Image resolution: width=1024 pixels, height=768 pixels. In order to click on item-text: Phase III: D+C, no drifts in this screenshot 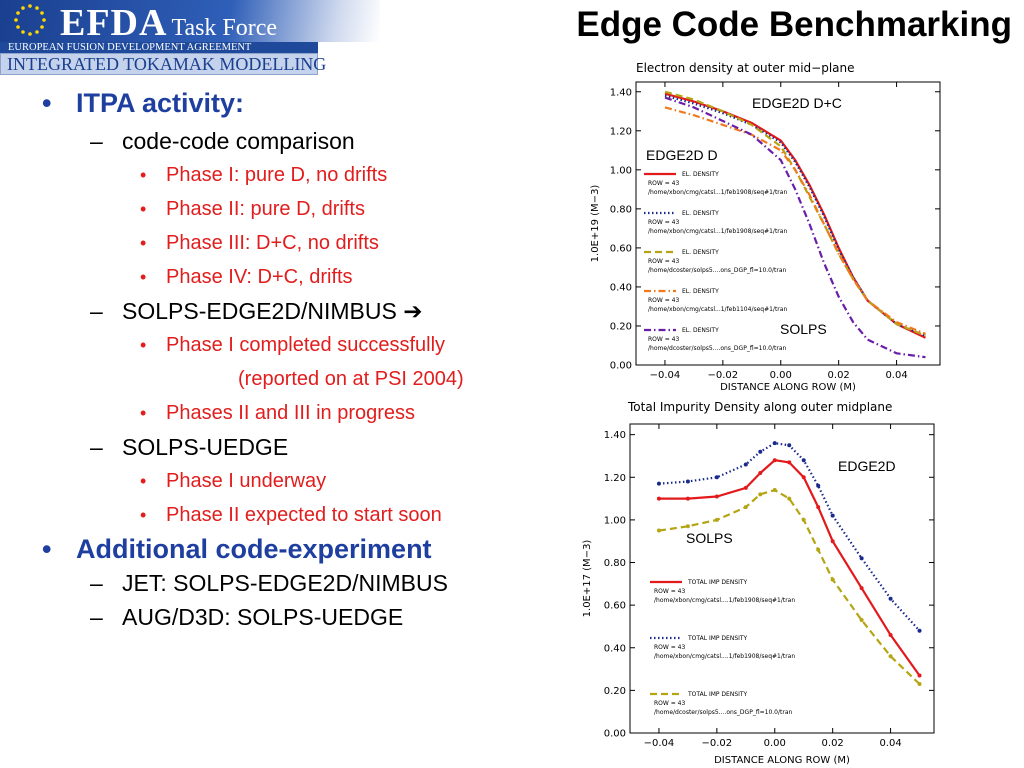, I will do `click(272, 243)`.